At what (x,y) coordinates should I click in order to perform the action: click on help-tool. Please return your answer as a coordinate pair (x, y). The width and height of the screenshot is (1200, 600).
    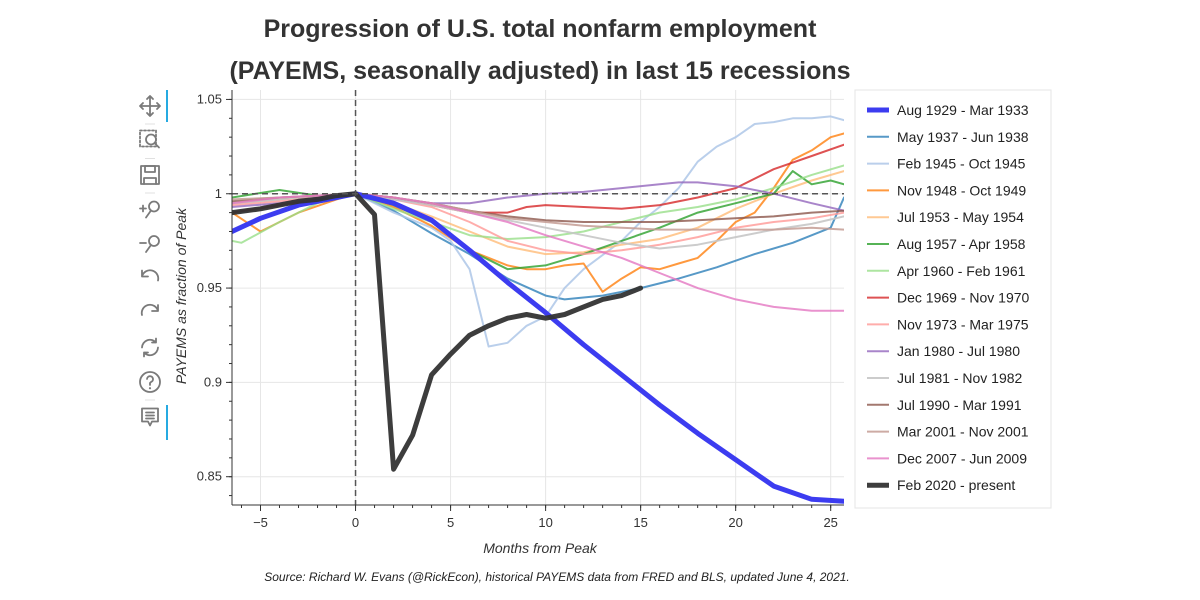
    Looking at the image, I should click on (150, 385).